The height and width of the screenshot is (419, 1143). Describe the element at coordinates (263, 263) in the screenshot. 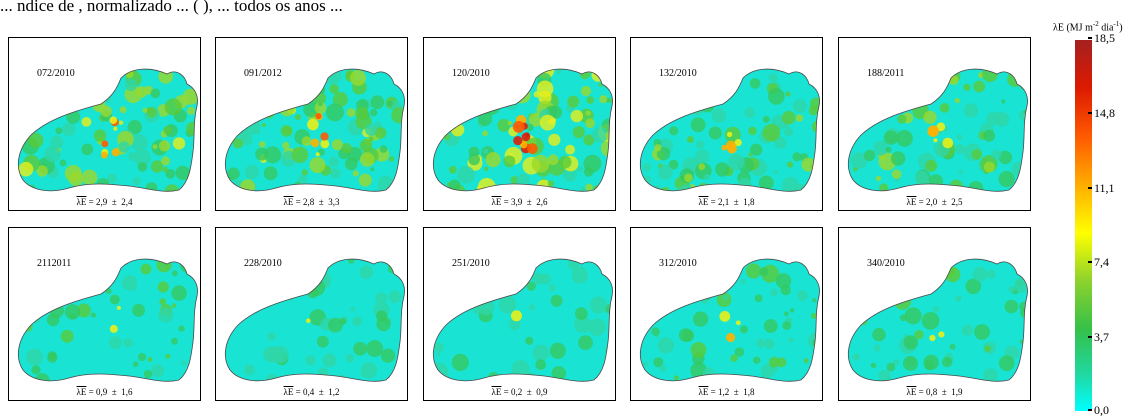

I see `map-date: 228/2010` at that location.